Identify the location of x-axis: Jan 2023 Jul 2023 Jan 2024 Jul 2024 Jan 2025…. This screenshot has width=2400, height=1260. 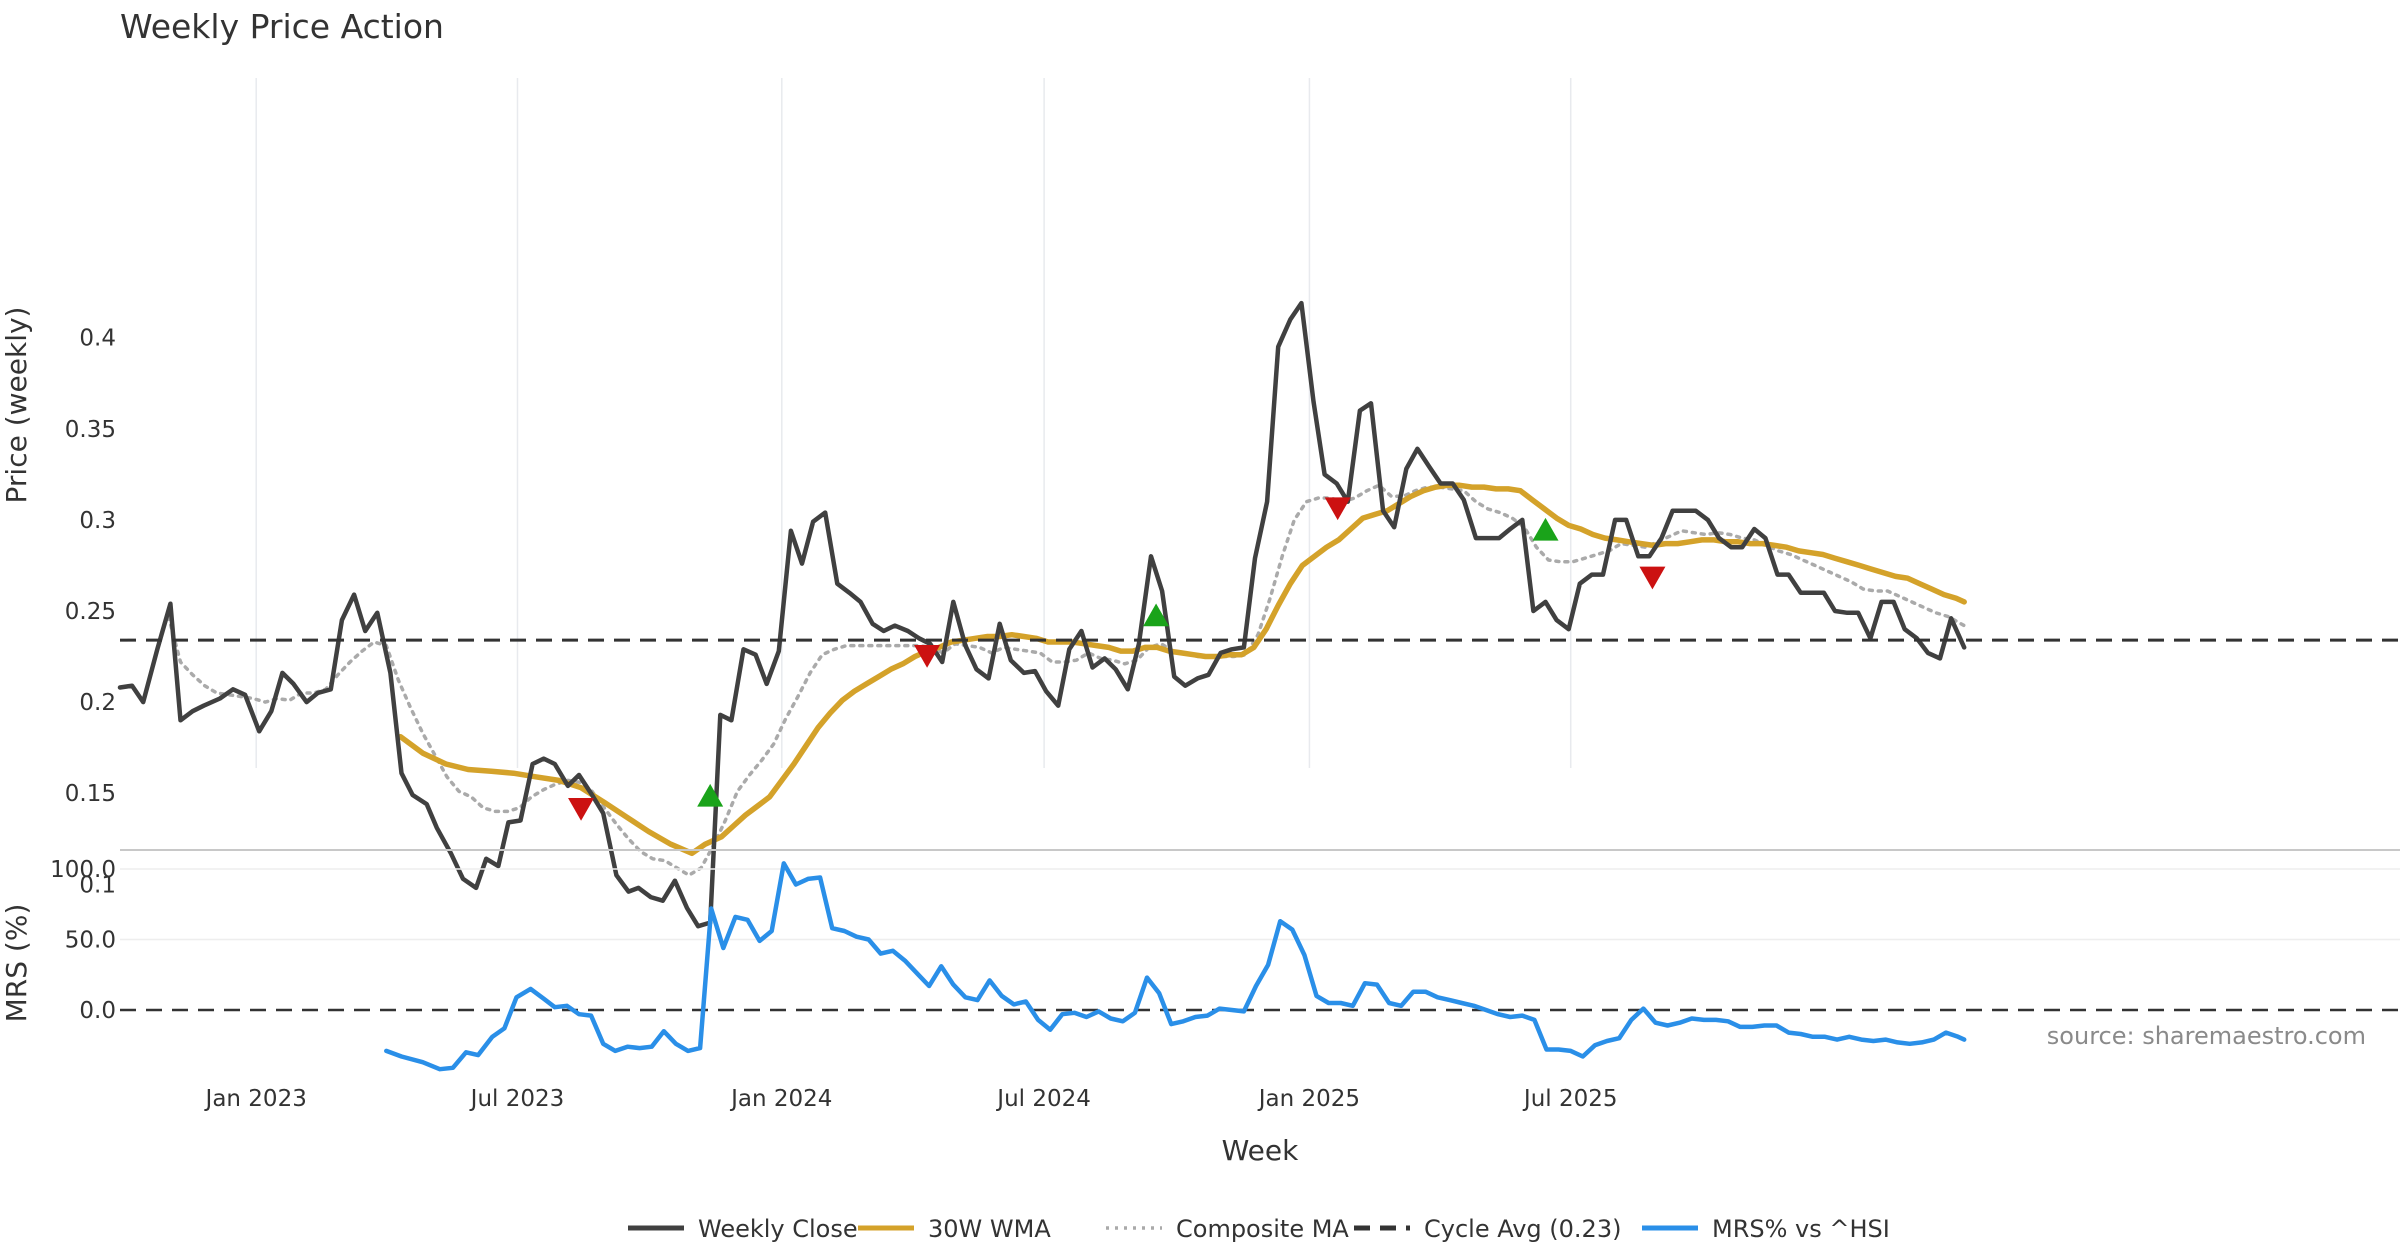
(911, 1099).